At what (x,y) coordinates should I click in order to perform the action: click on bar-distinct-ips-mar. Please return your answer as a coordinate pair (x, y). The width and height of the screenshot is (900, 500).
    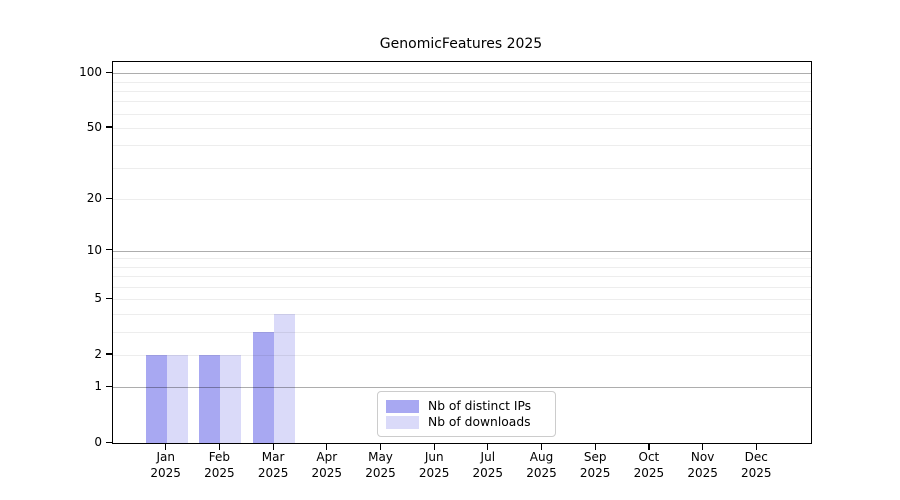
    Looking at the image, I should click on (264, 387).